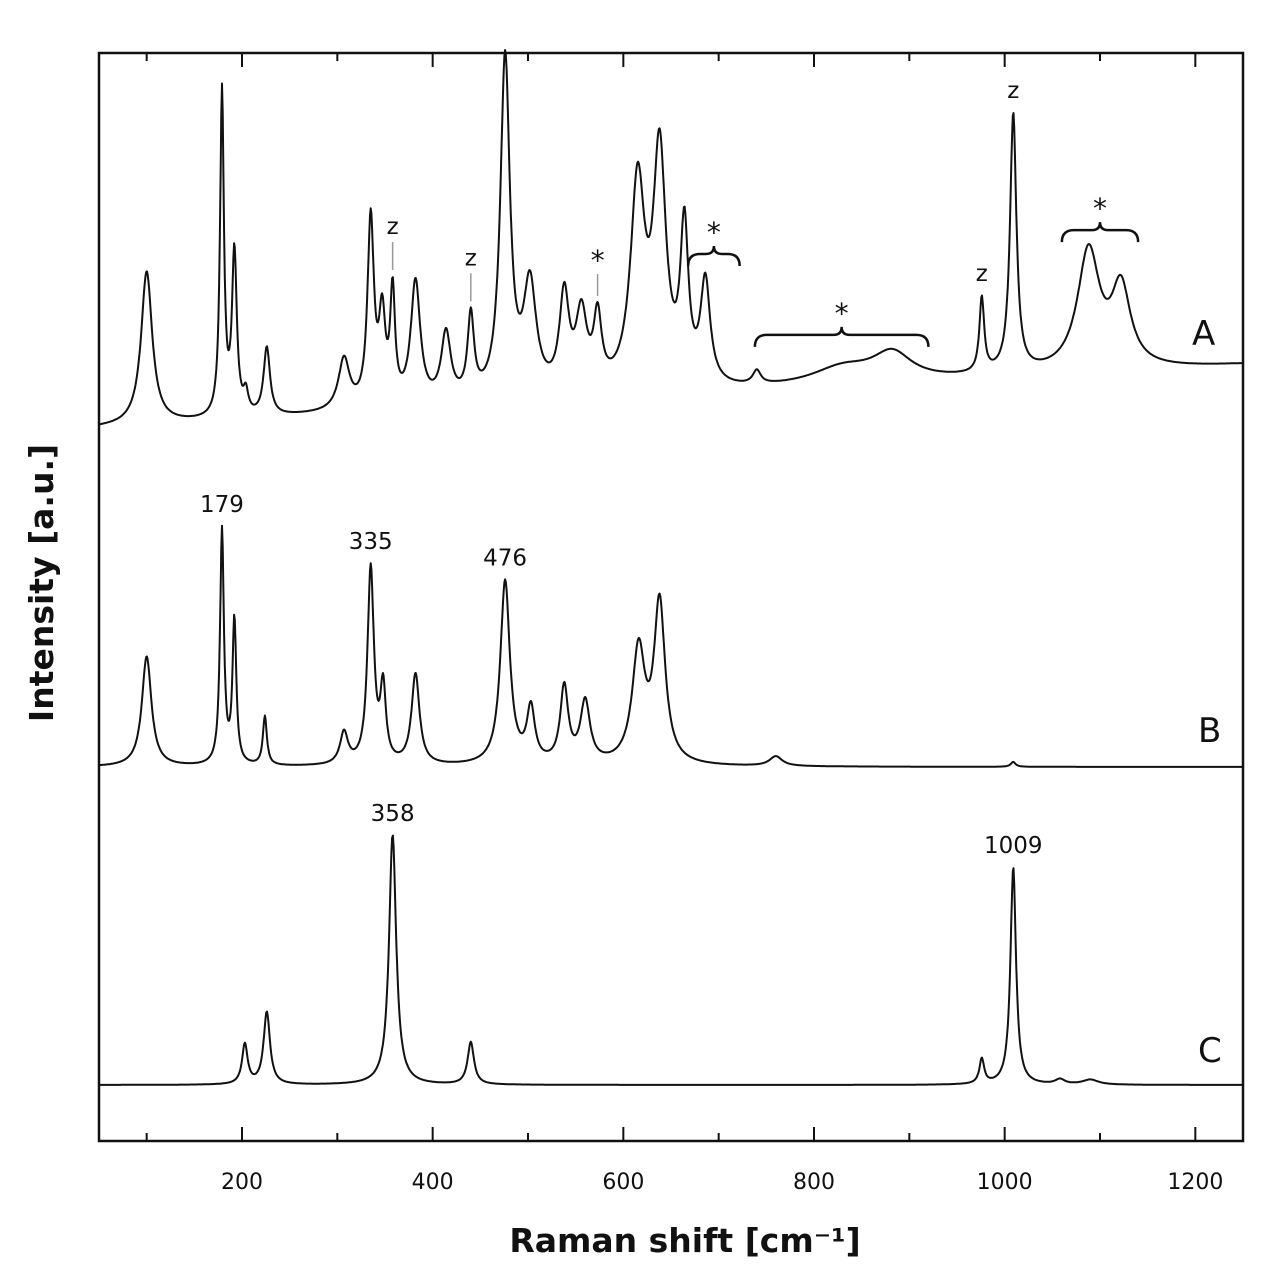 This screenshot has width=1262, height=1280. I want to click on asterisk-mark-0: *, so click(598, 260).